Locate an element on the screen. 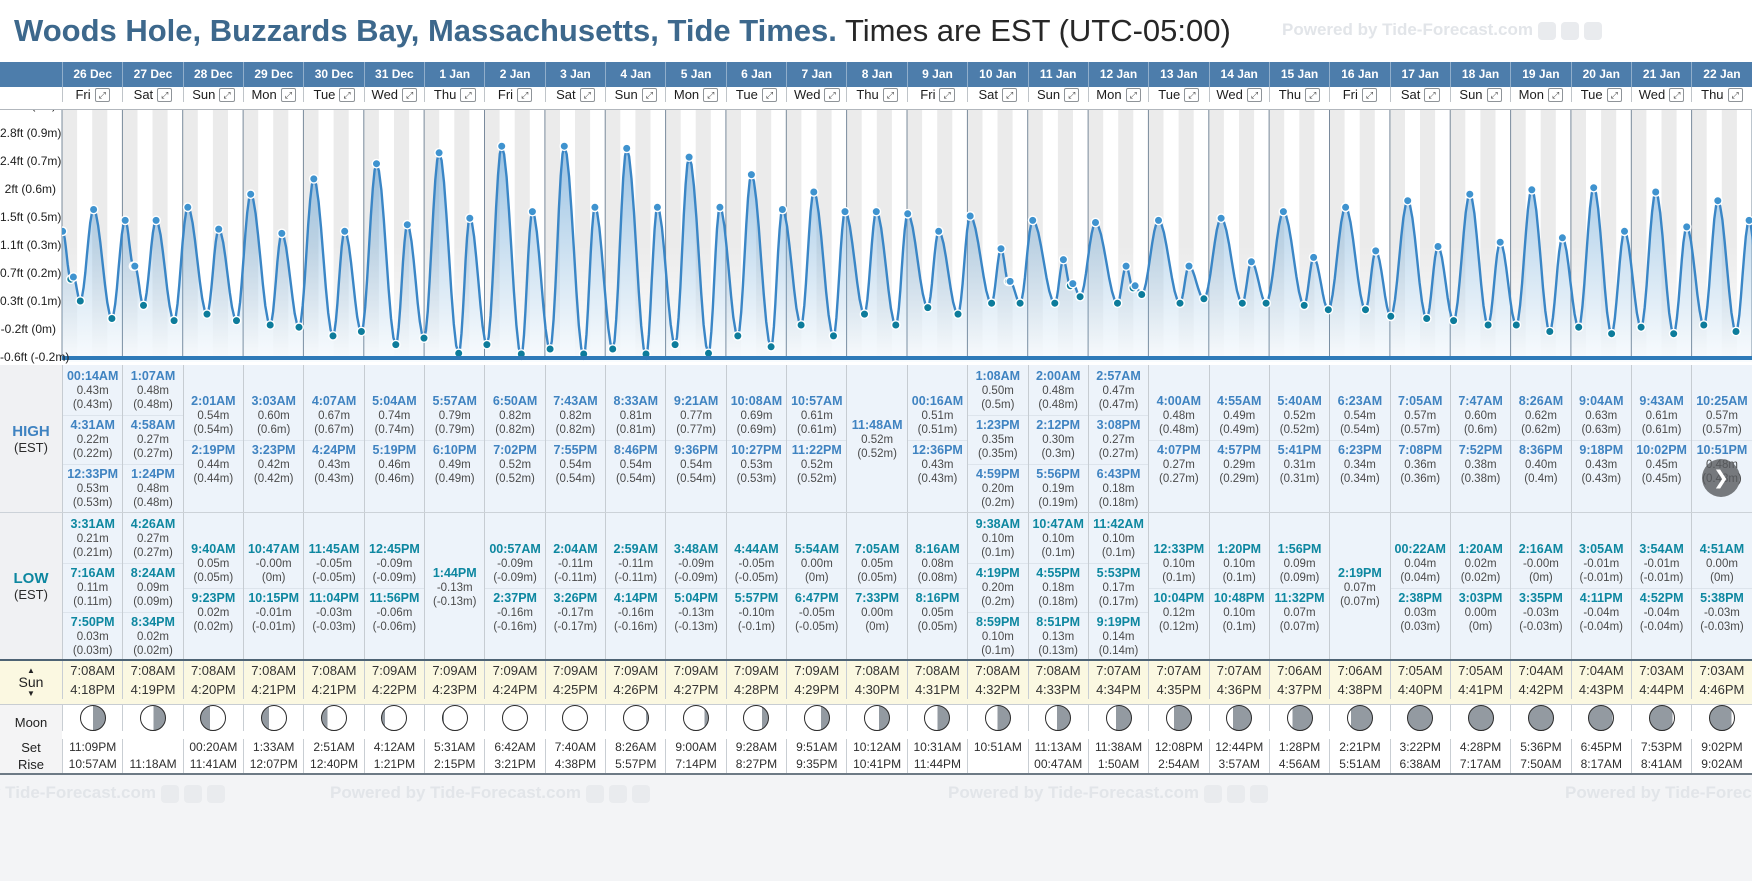 The width and height of the screenshot is (1752, 881). tide-height-alt: (0.74m) is located at coordinates (394, 429).